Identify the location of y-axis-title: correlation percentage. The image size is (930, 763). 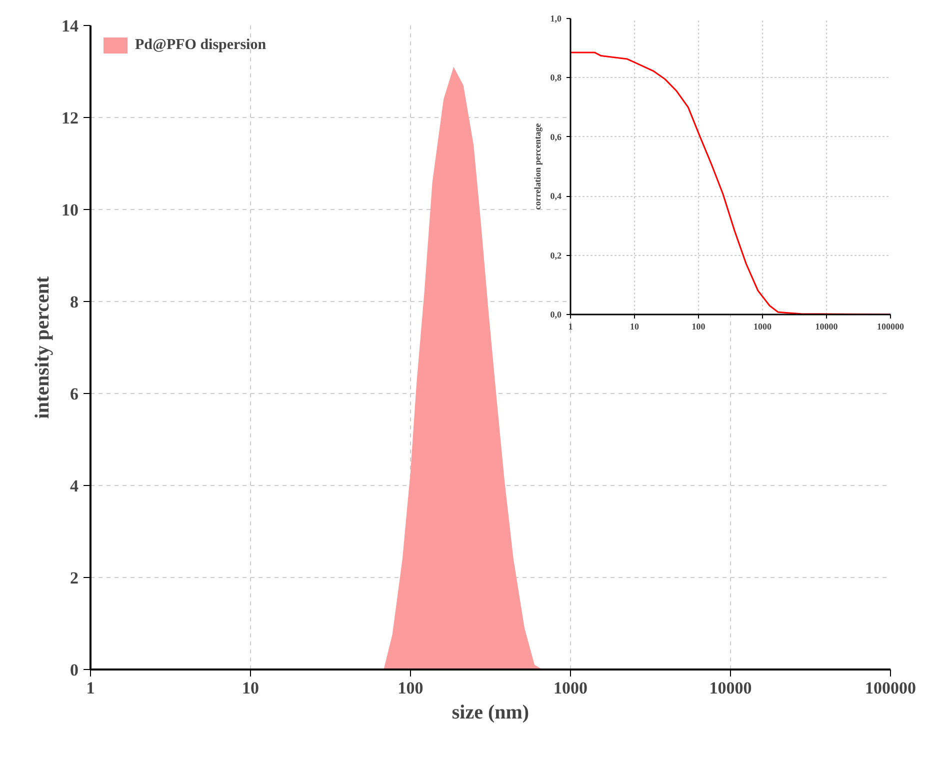
(537, 166).